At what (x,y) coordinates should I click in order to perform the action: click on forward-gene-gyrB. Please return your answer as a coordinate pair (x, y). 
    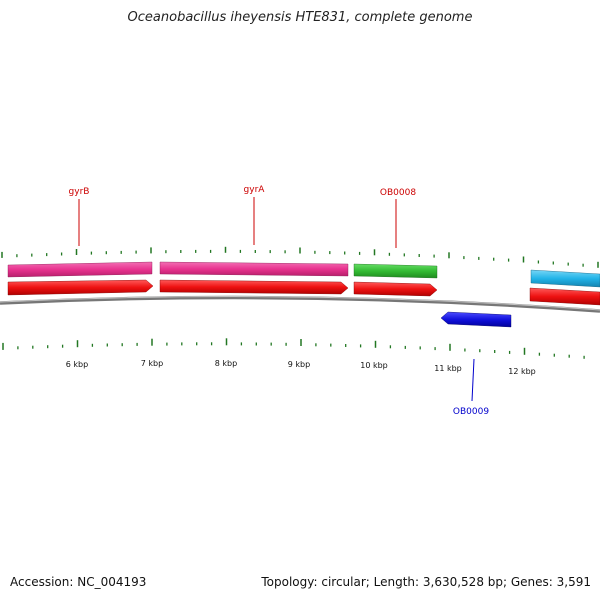
    Looking at the image, I should click on (80, 287).